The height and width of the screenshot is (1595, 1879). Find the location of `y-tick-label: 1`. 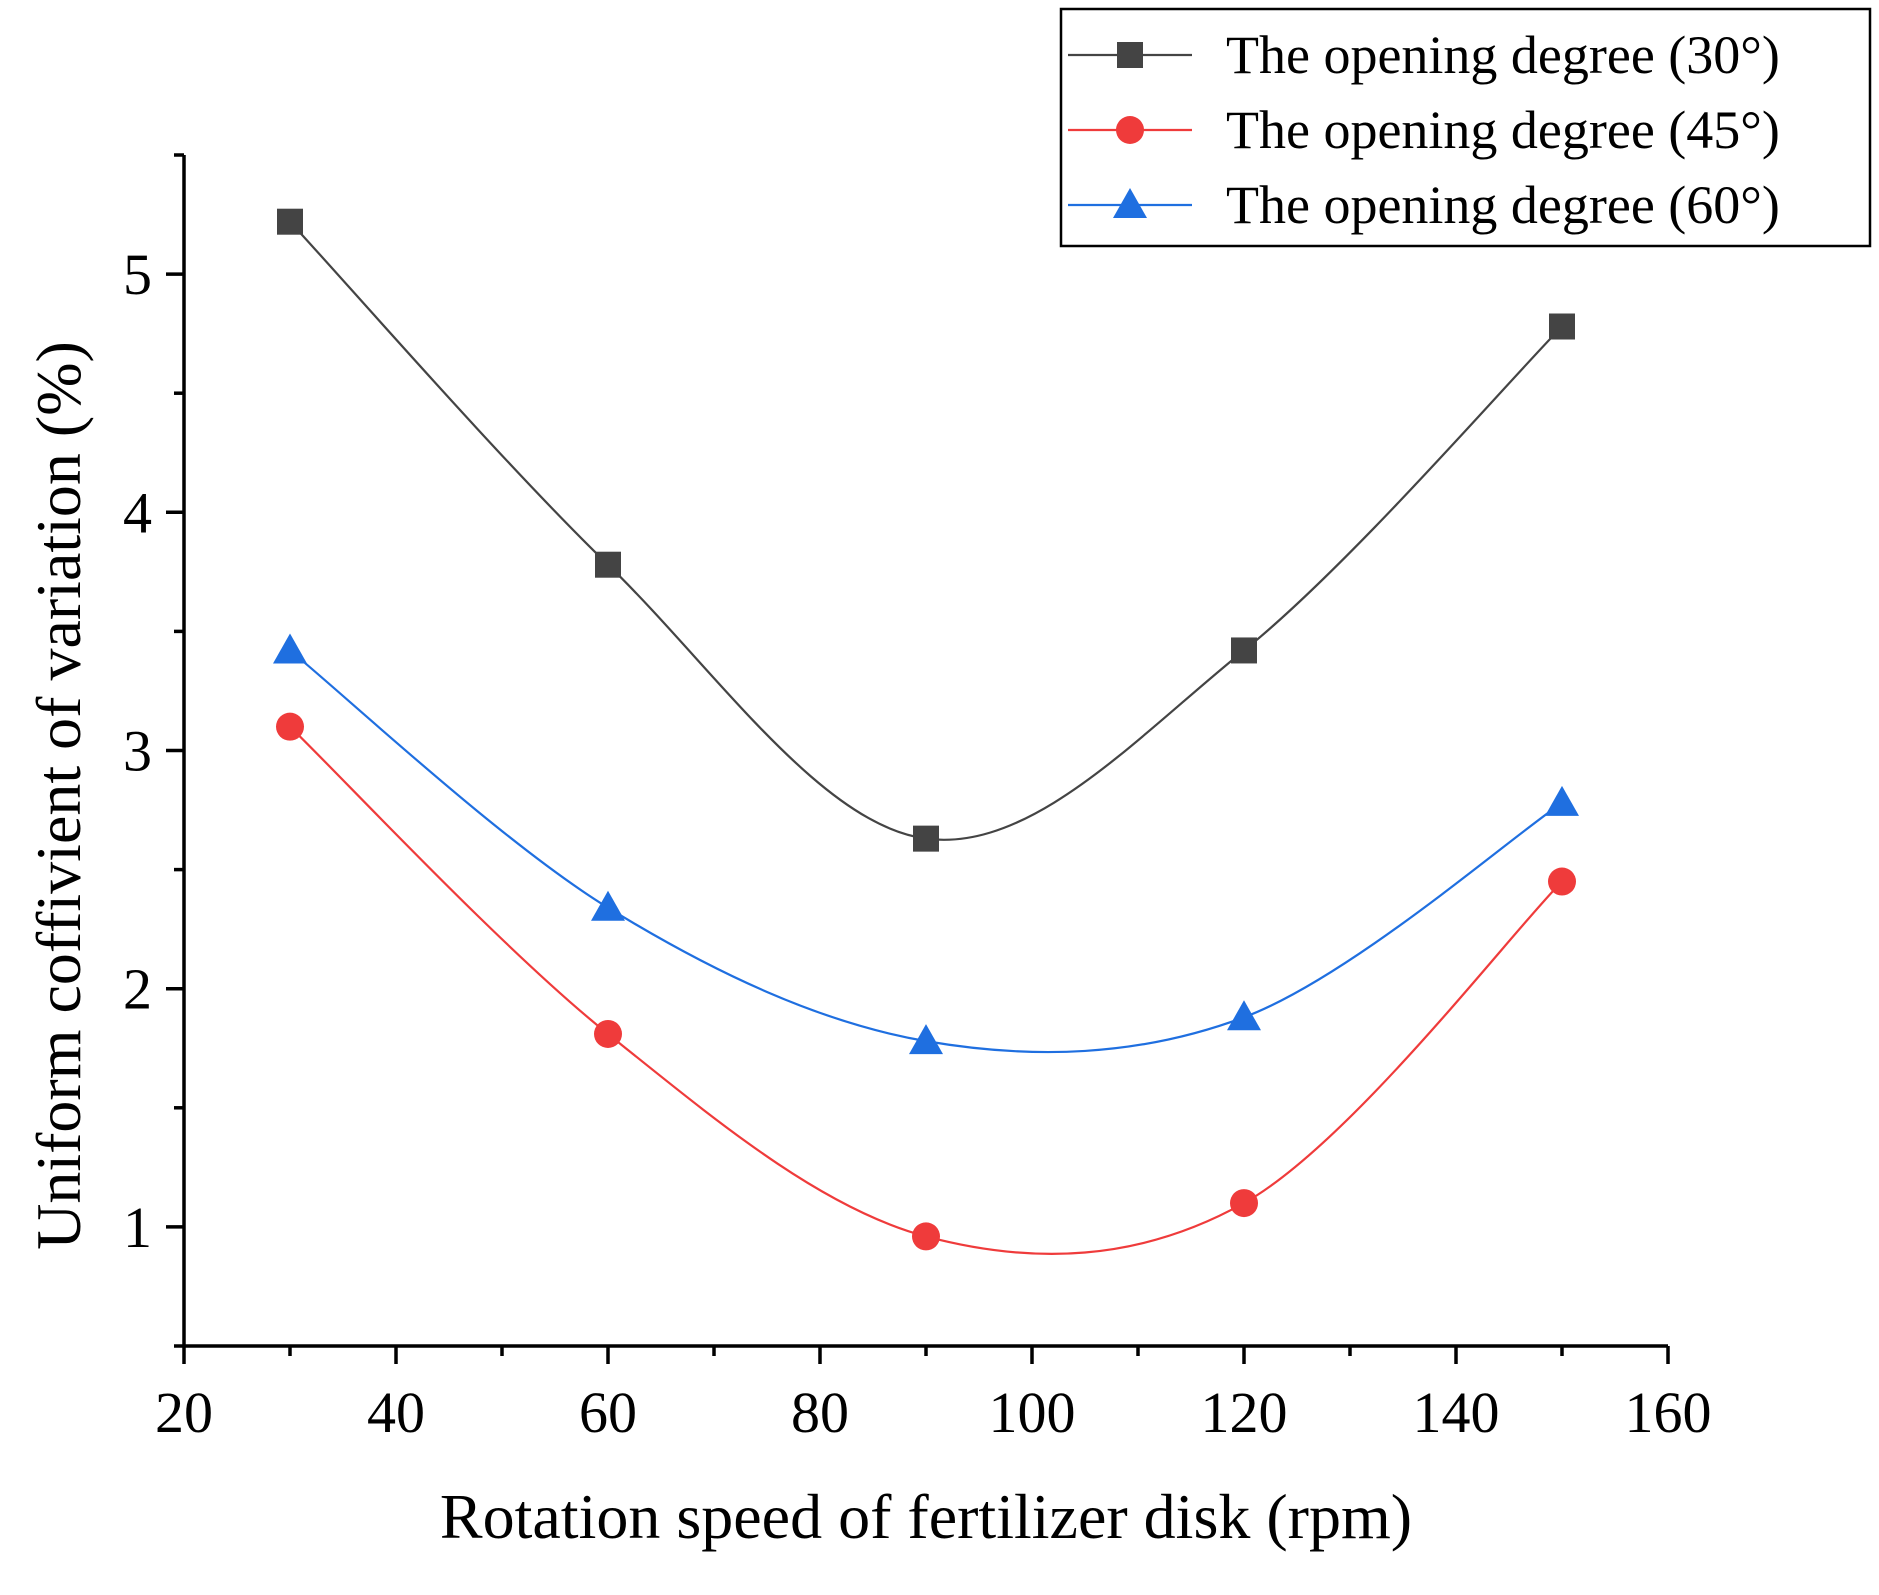

y-tick-label: 1 is located at coordinates (137, 1227).